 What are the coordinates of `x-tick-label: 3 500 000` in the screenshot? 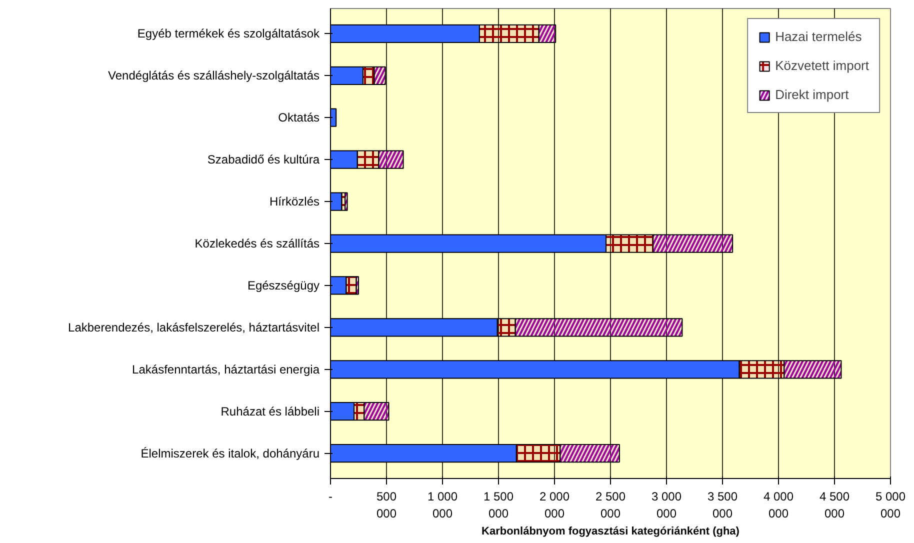 It's located at (722, 505).